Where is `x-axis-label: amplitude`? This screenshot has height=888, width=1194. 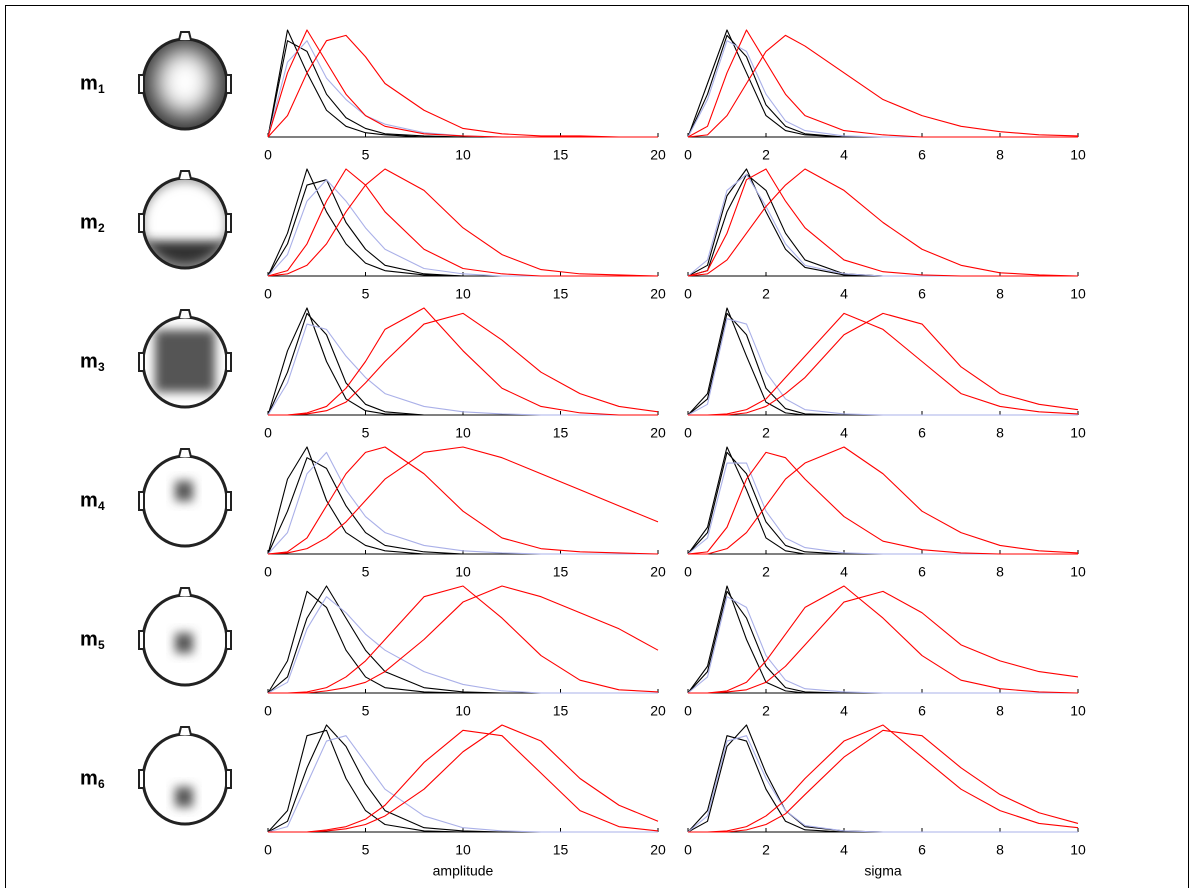 x-axis-label: amplitude is located at coordinates (463, 871).